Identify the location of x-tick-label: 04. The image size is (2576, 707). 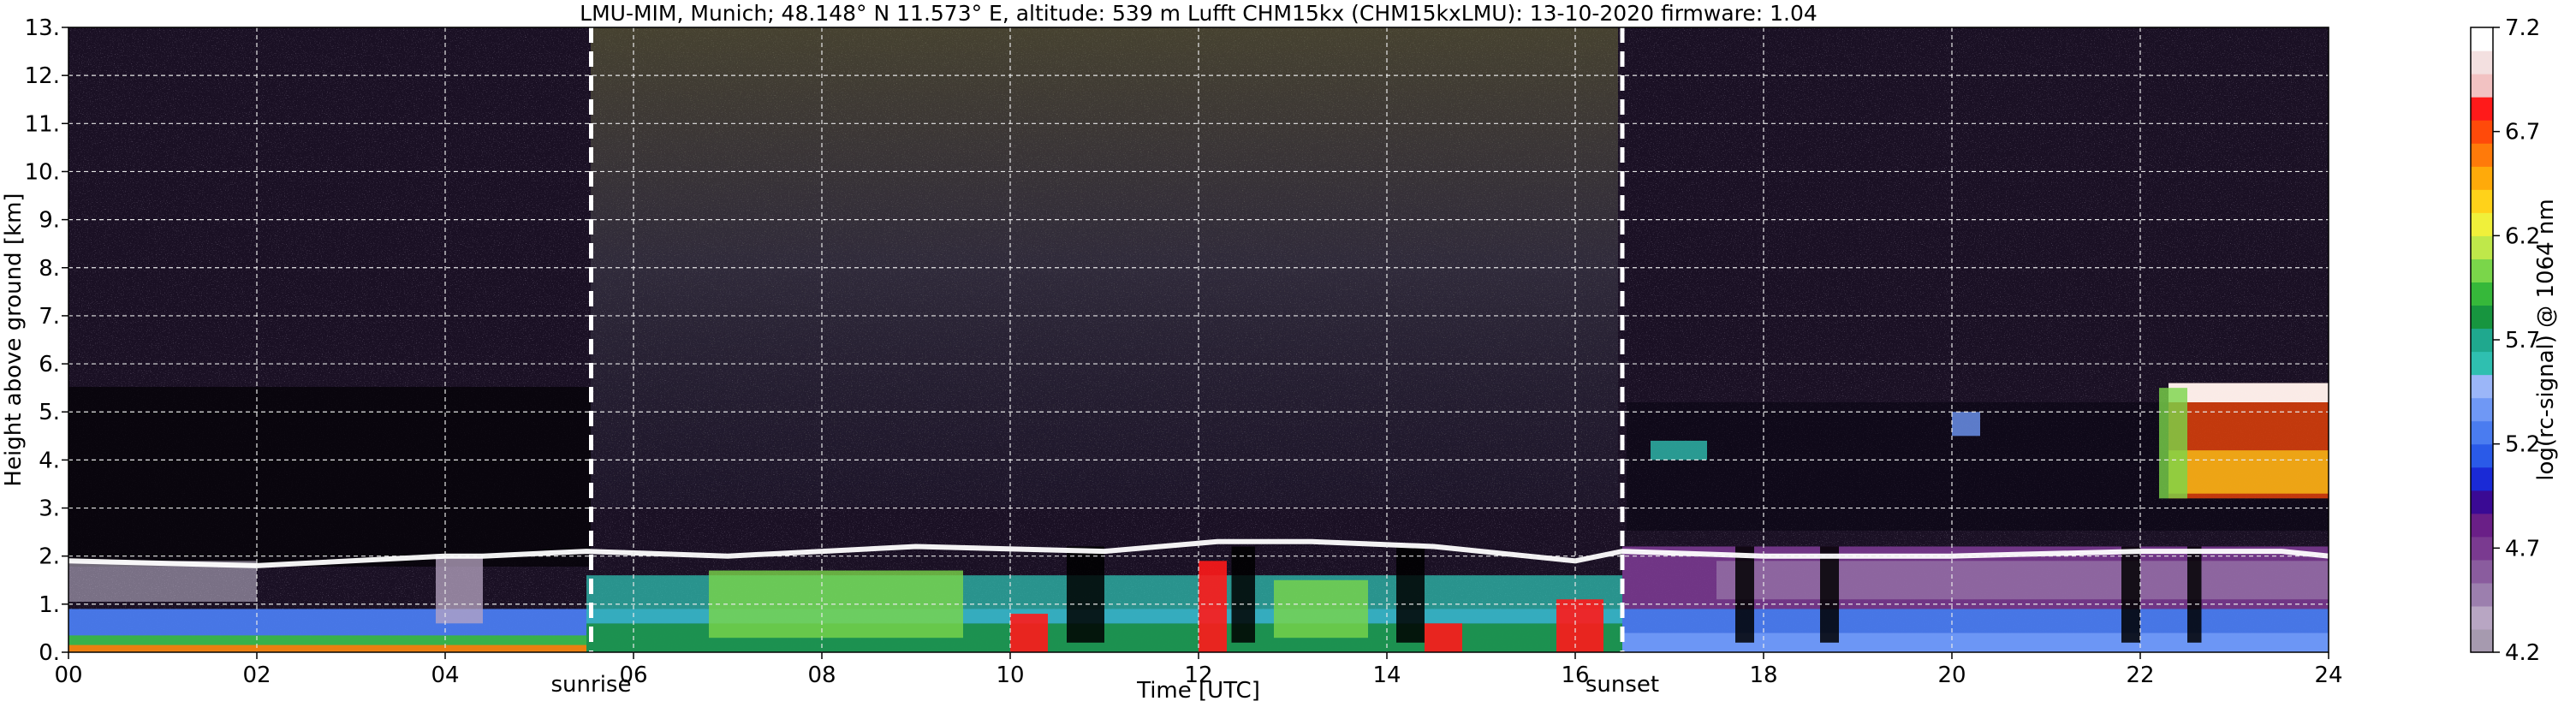
(445, 675).